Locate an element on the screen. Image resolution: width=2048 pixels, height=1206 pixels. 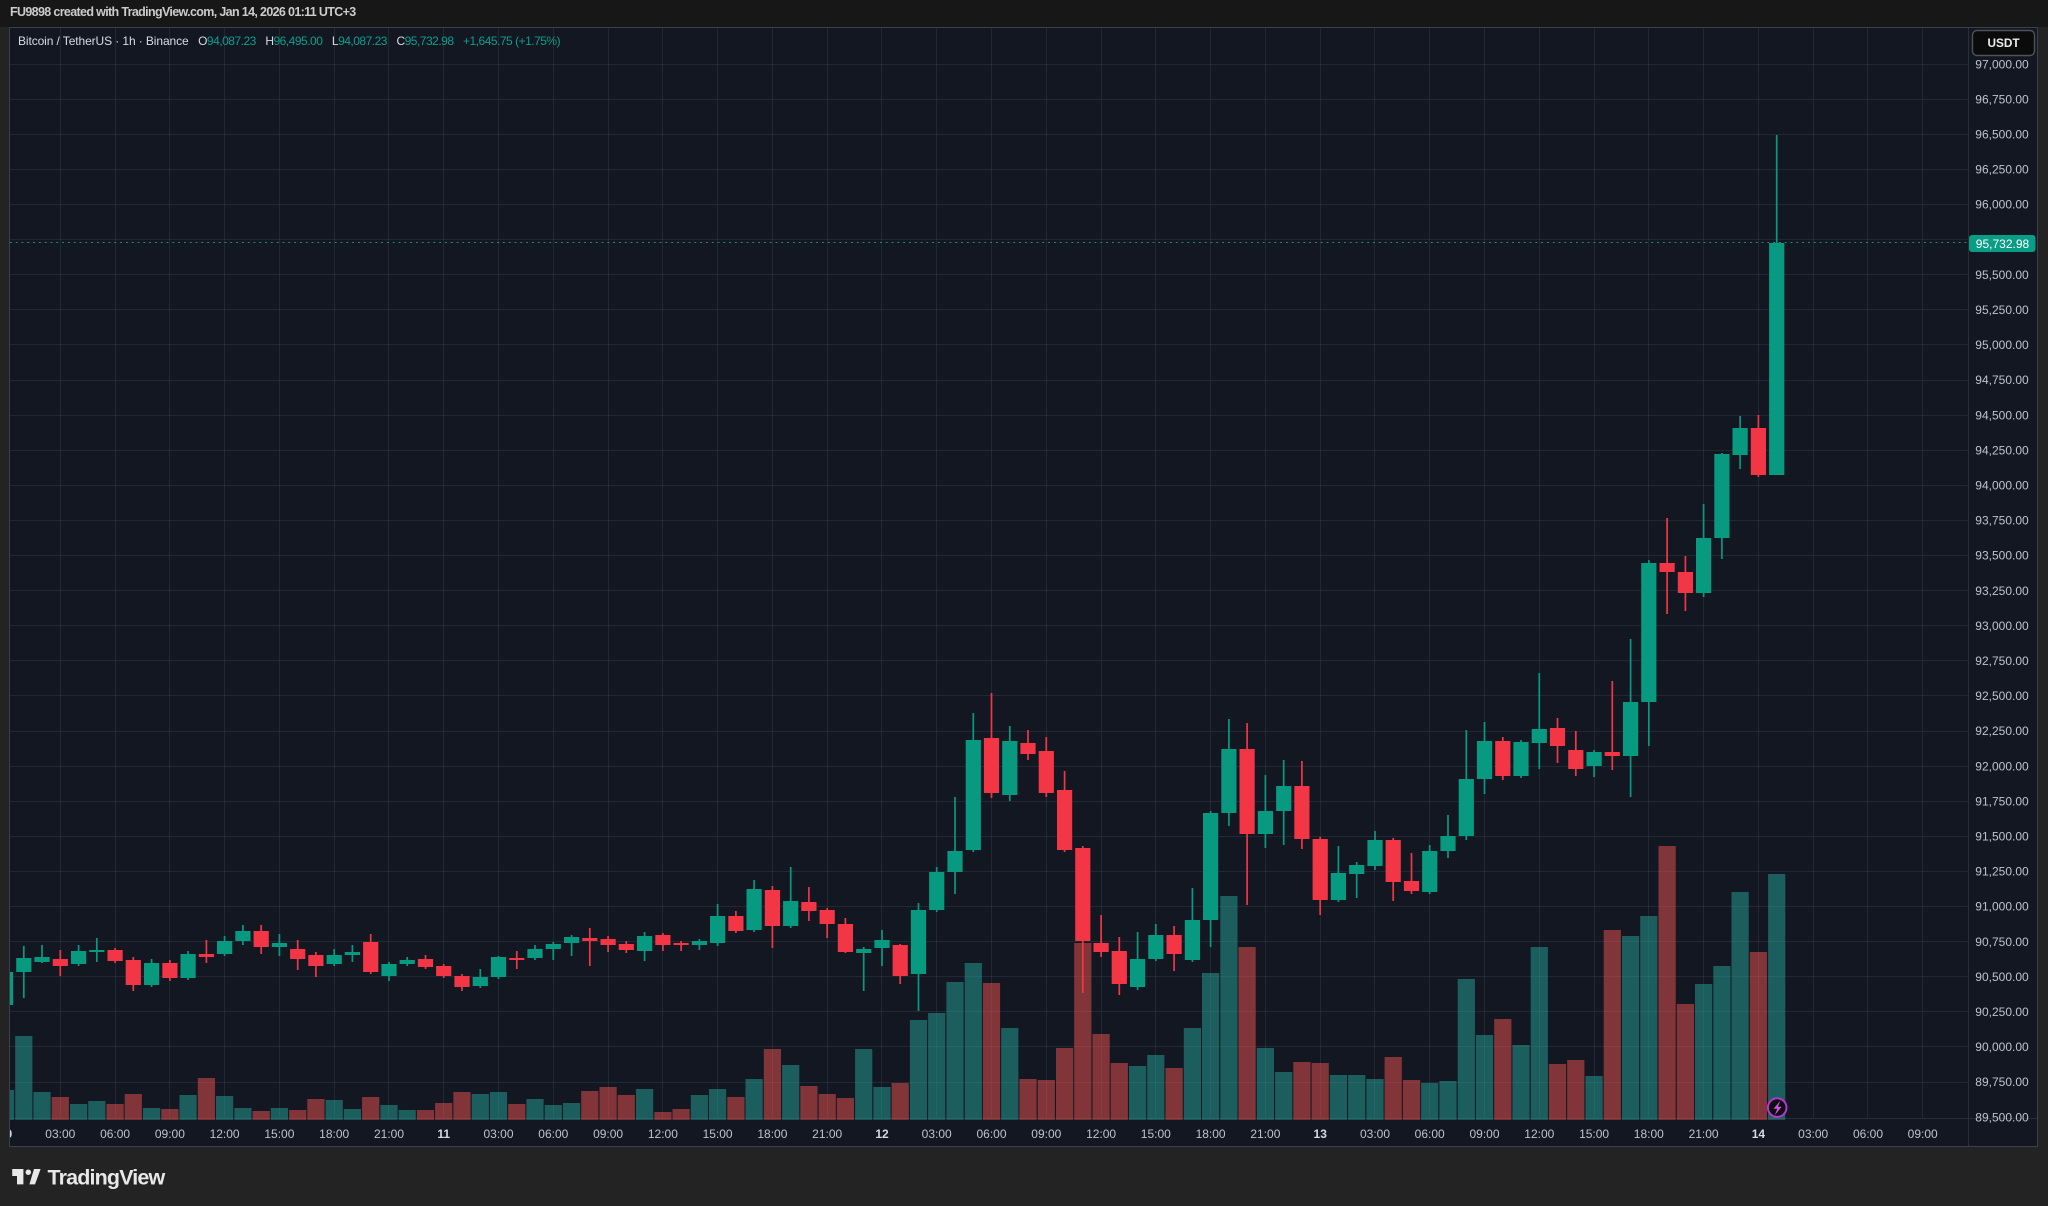
svg-text: 91,750.00 is located at coordinates (2002, 801).